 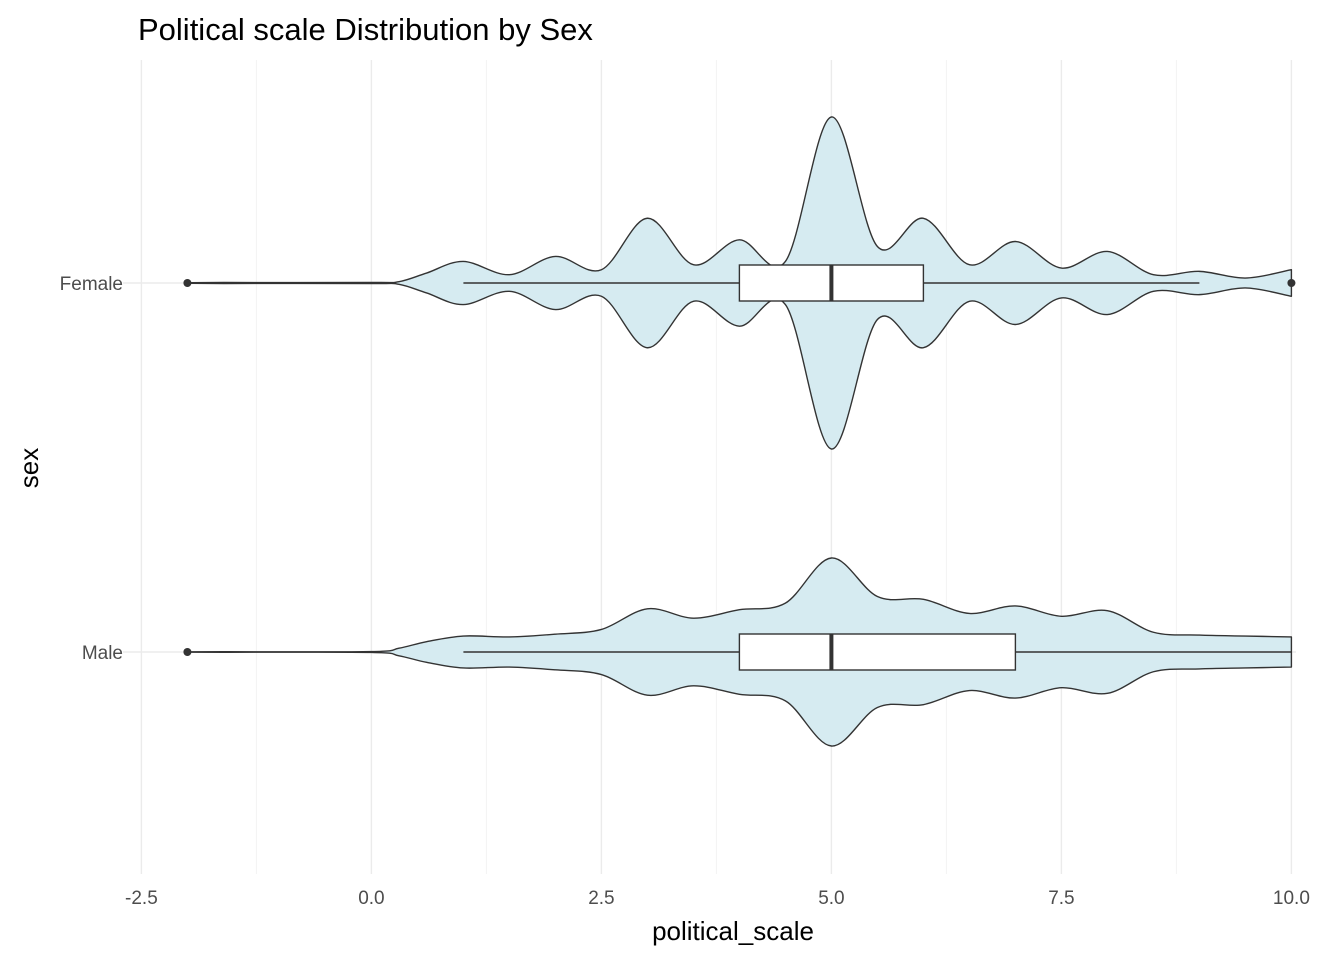 I want to click on outlier-point-male, so click(x=187, y=652).